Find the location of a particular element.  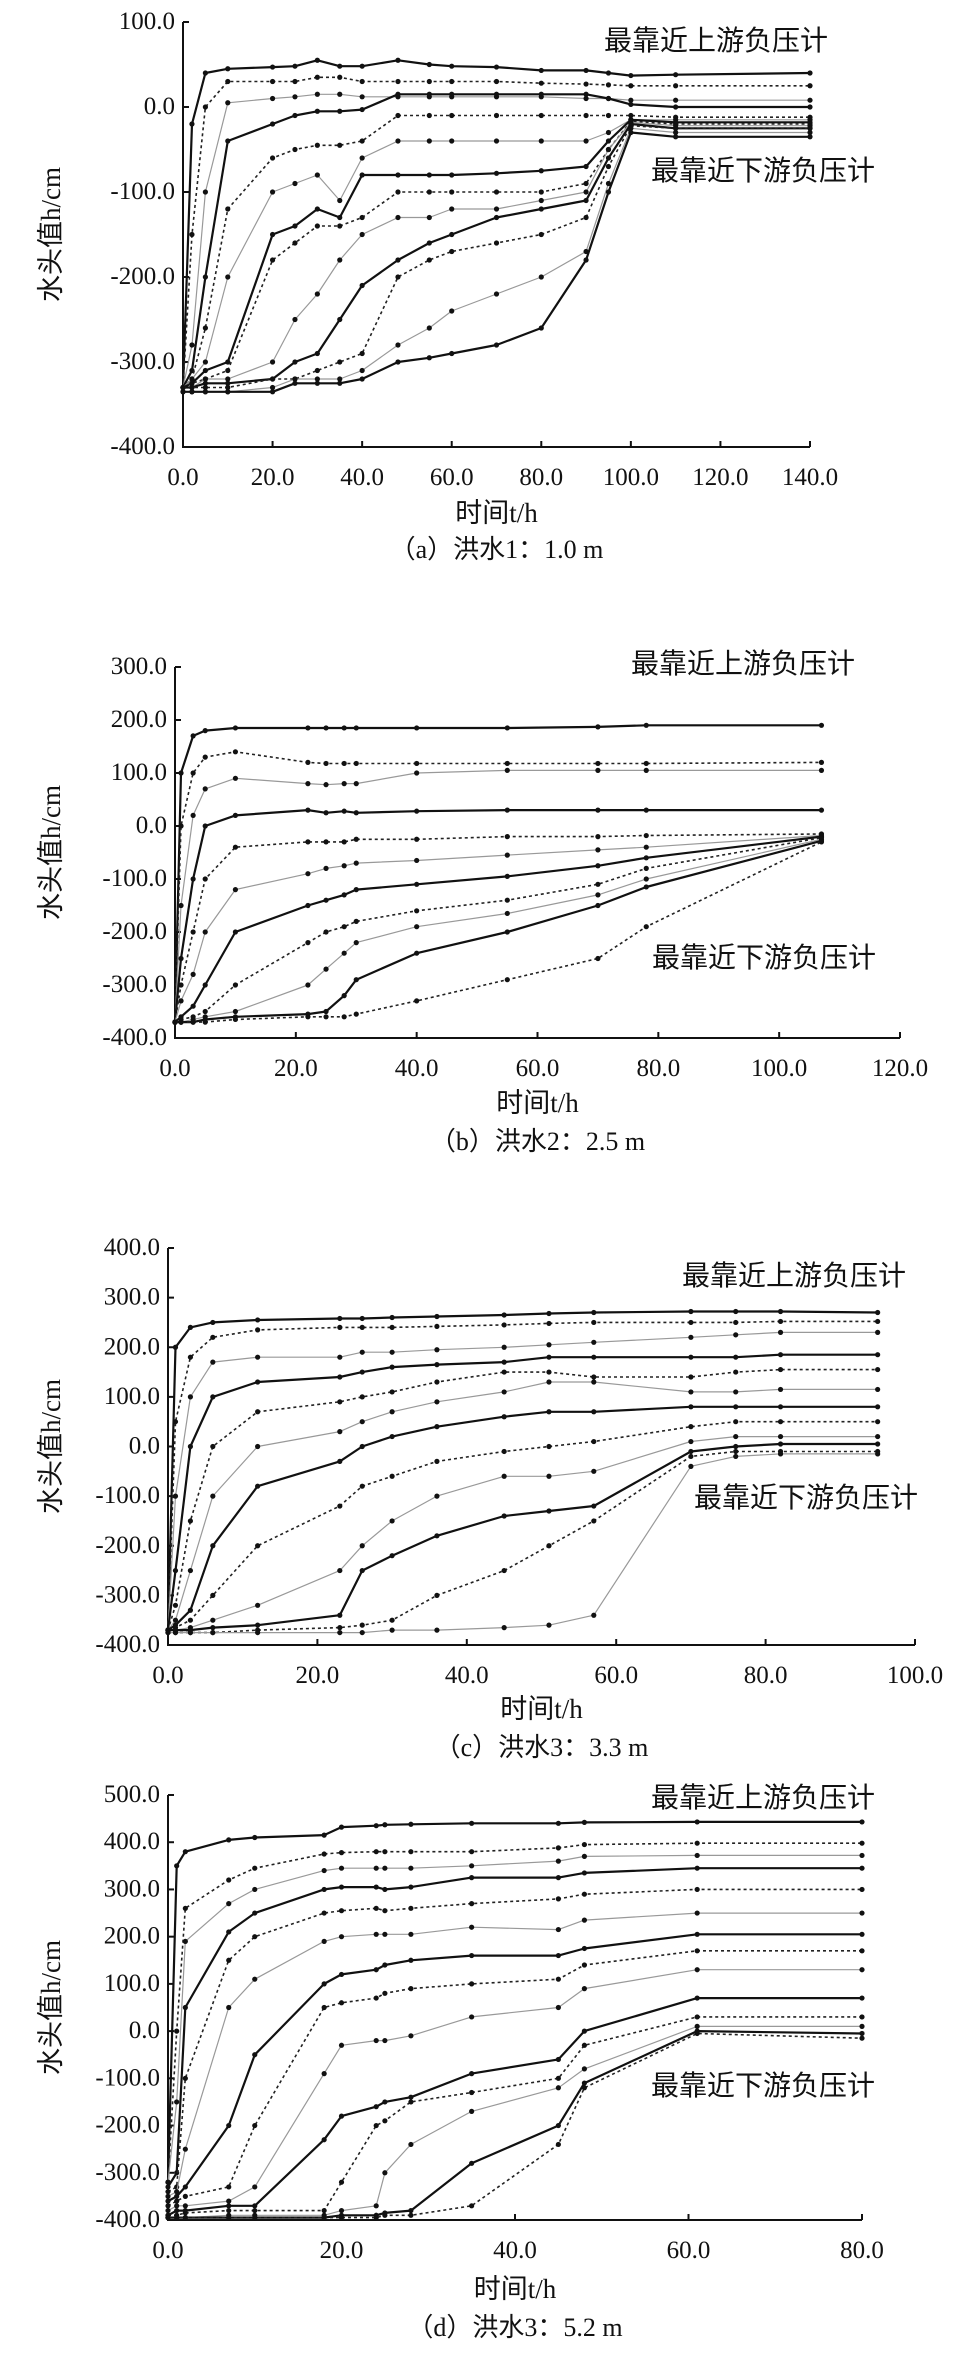

y-tick-label: -200.0 is located at coordinates (127, 2125).